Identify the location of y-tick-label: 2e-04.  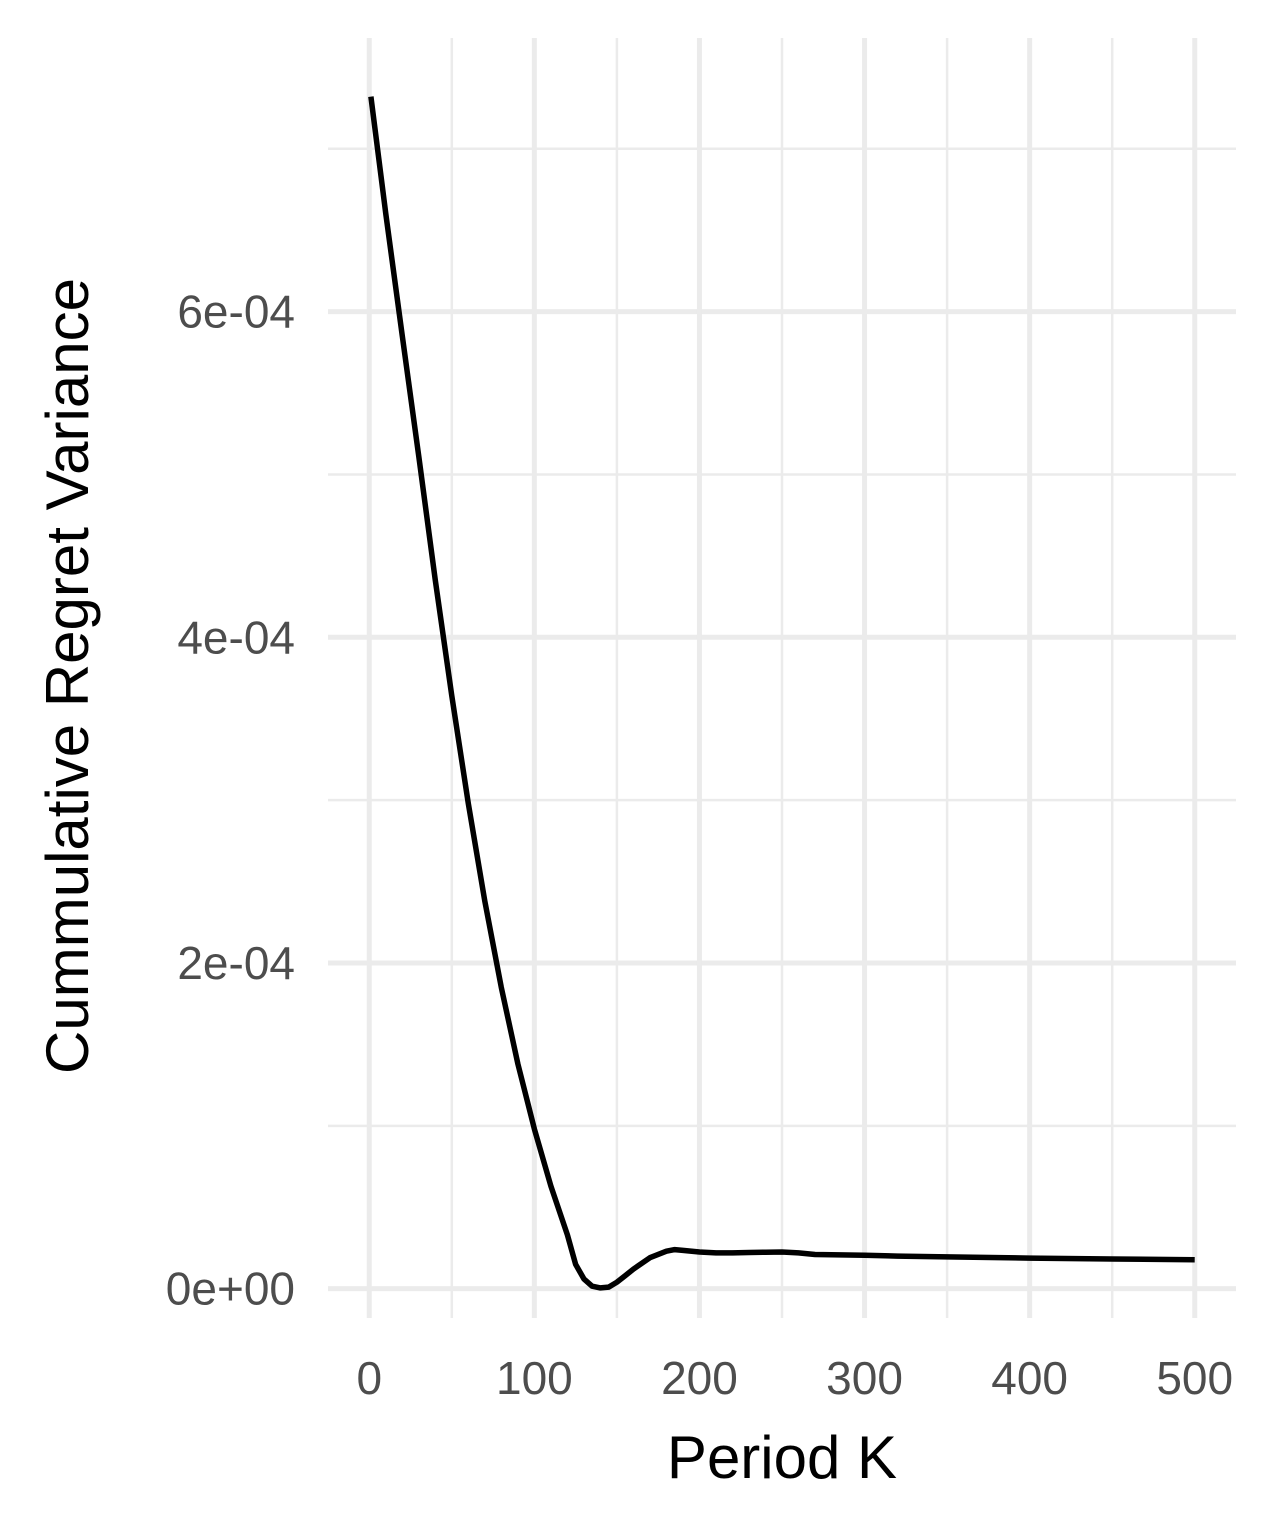
(236, 963).